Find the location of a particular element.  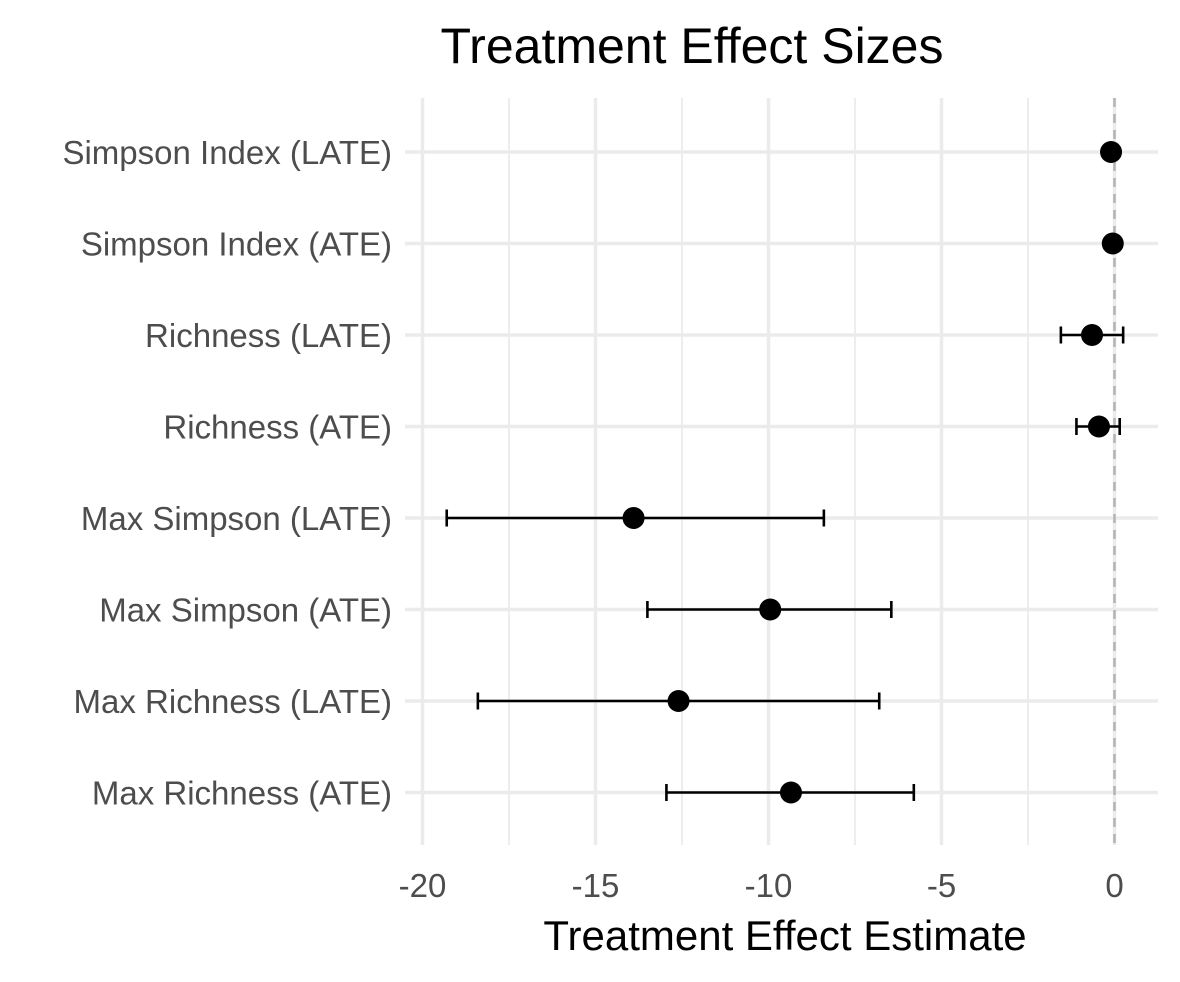

y-tick-label: Simpson Index (LATE) is located at coordinates (227, 152).